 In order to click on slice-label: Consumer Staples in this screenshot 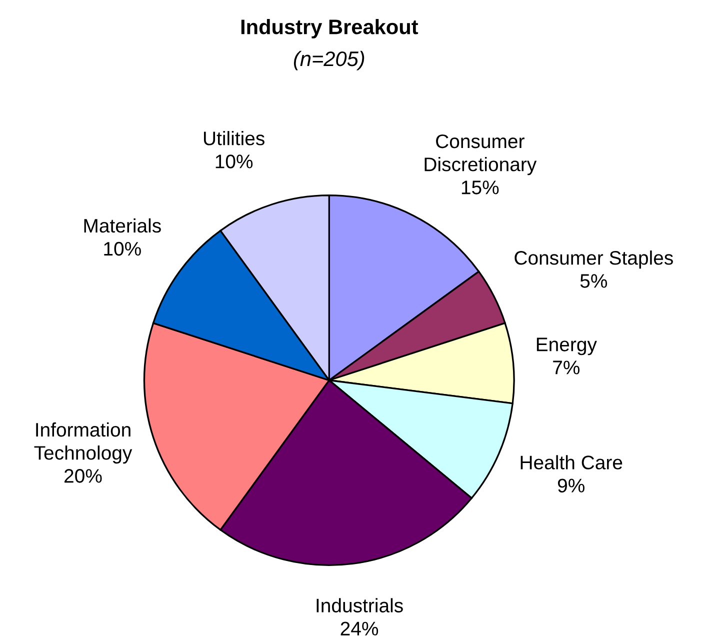, I will do `click(593, 259)`.